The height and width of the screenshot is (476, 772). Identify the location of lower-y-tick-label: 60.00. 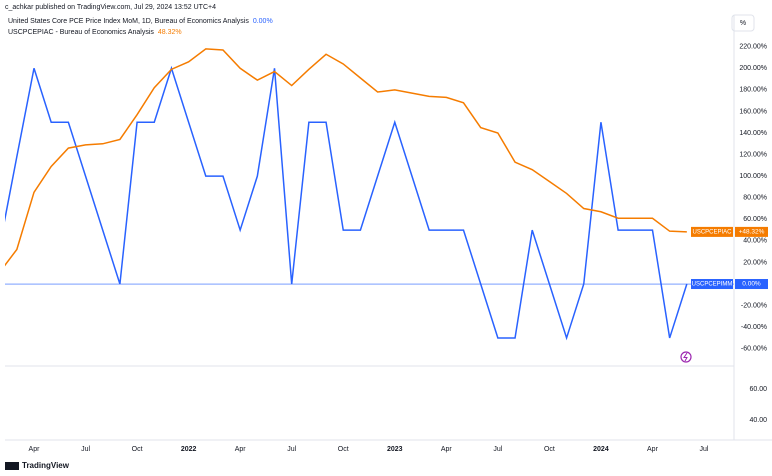
(758, 389).